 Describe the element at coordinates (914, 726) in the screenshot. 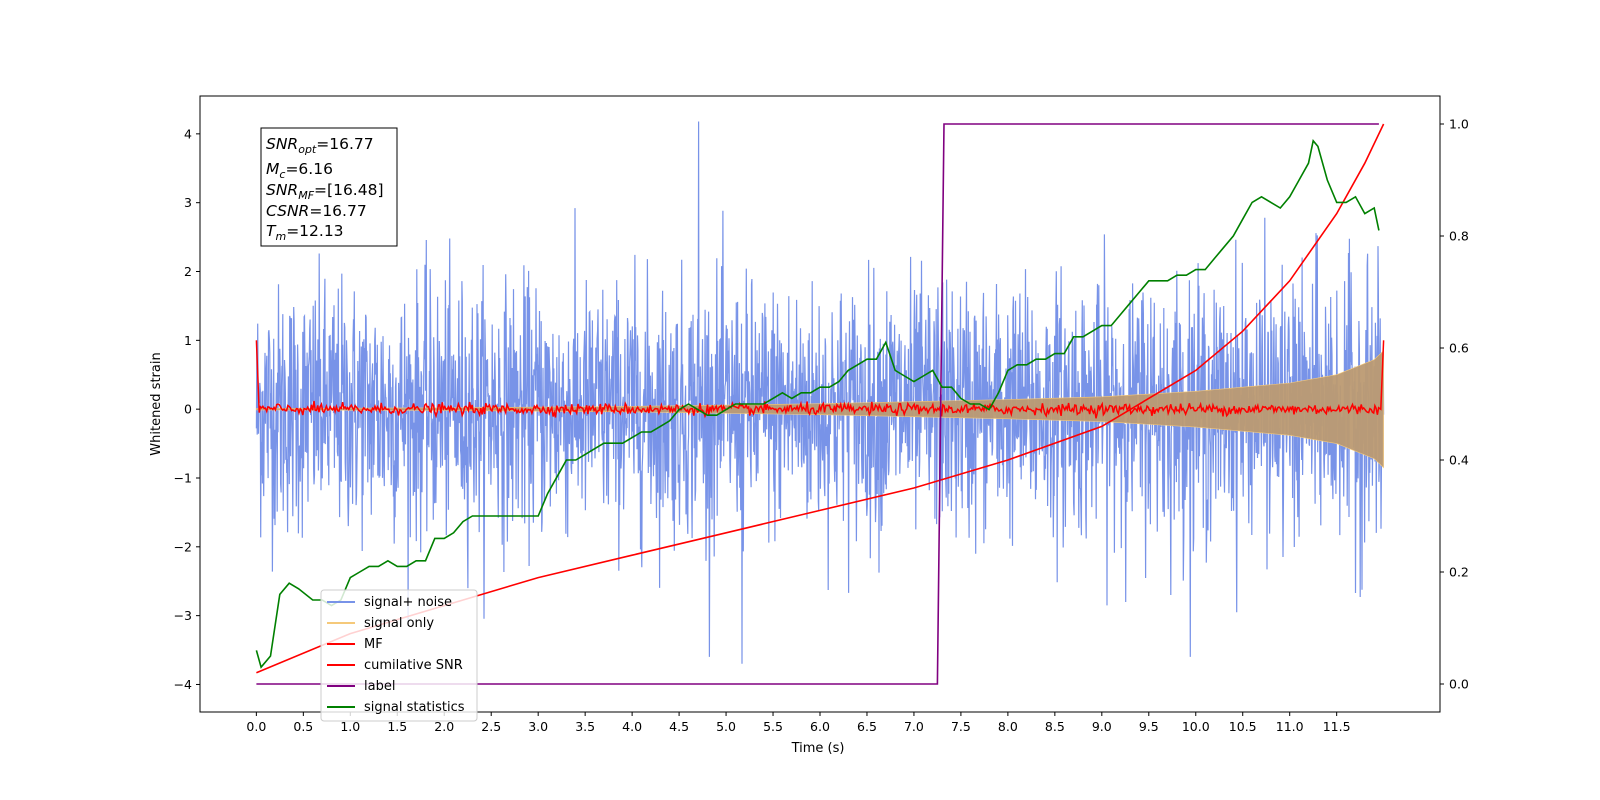

I see `x-tick-label: 7.0` at that location.